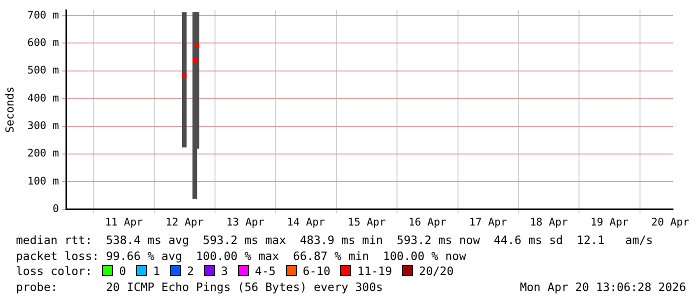  What do you see at coordinates (367, 222) in the screenshot?
I see `x-tick-label: 15 Apr` at bounding box center [367, 222].